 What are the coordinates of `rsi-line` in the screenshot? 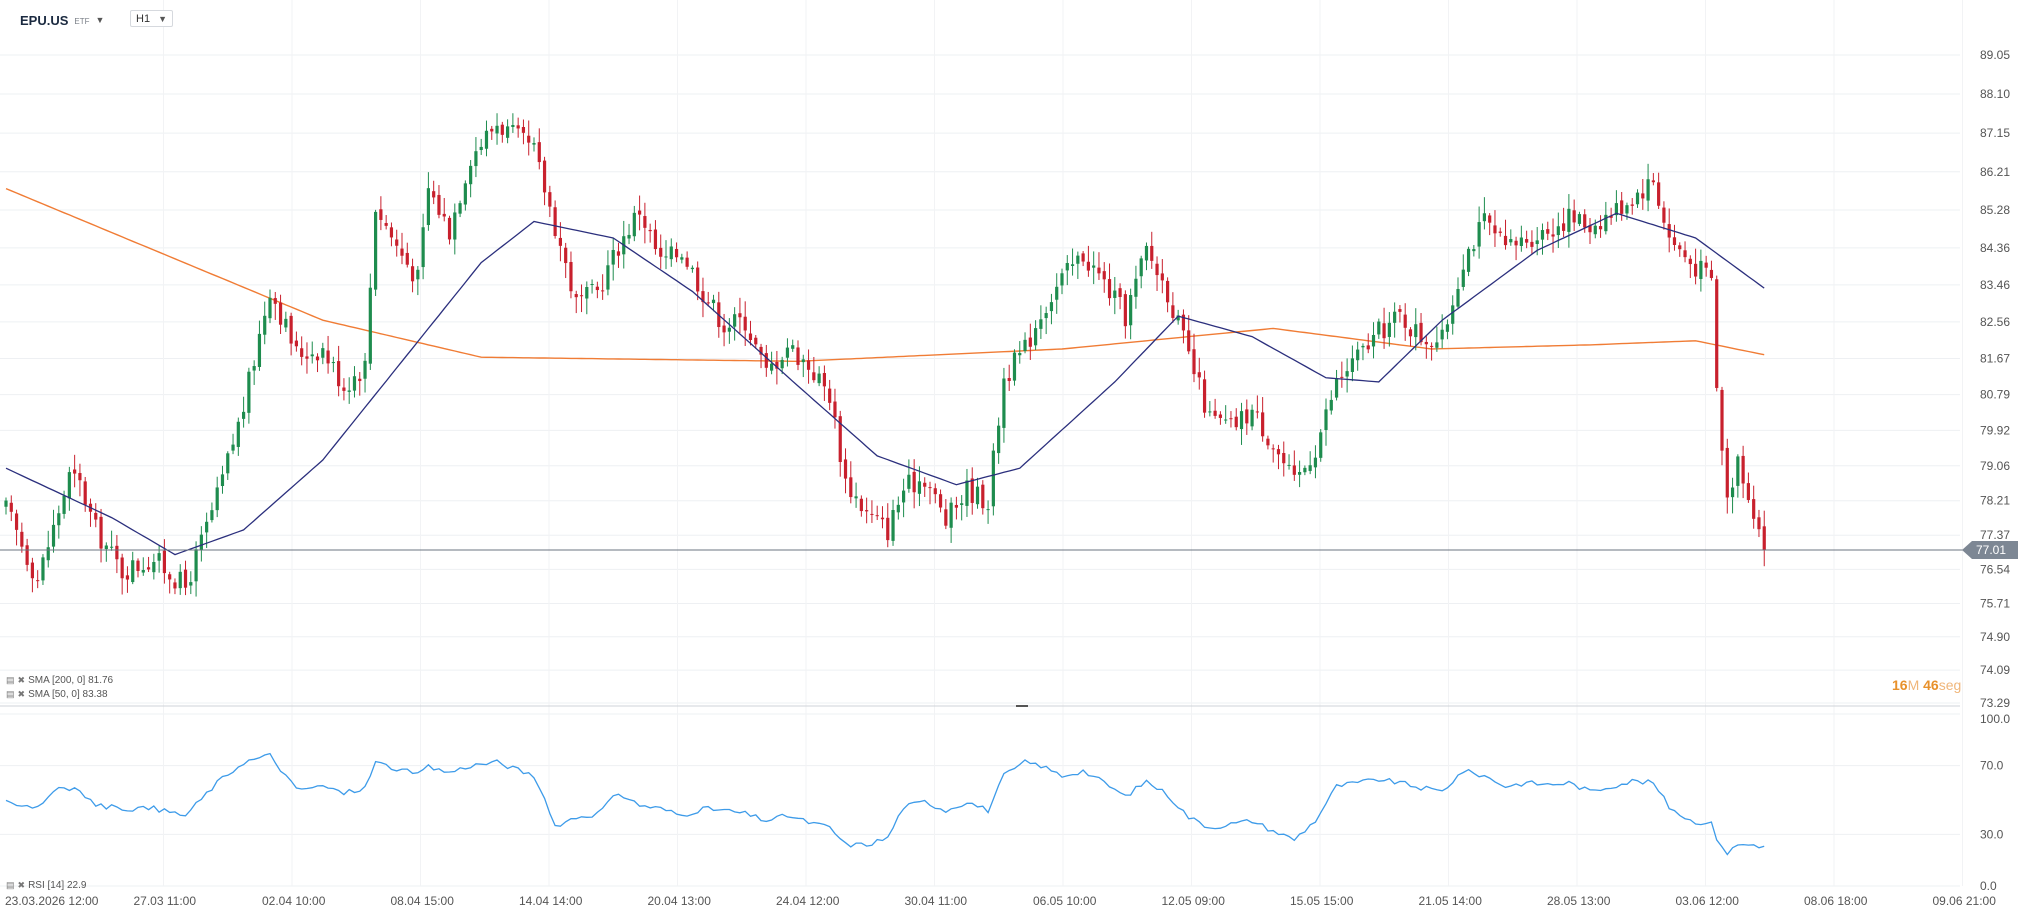 It's located at (885, 804).